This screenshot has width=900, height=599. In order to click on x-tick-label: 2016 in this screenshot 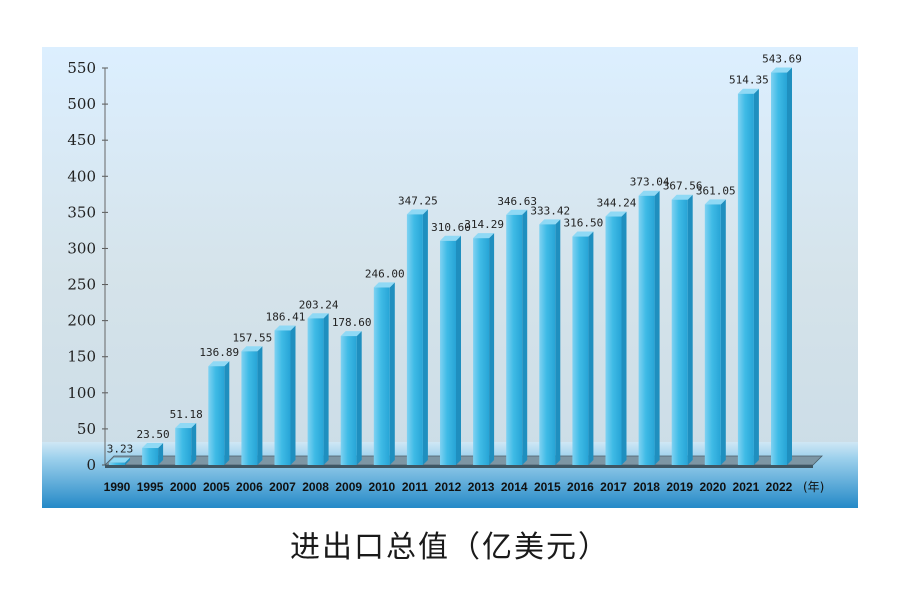, I will do `click(580, 487)`.